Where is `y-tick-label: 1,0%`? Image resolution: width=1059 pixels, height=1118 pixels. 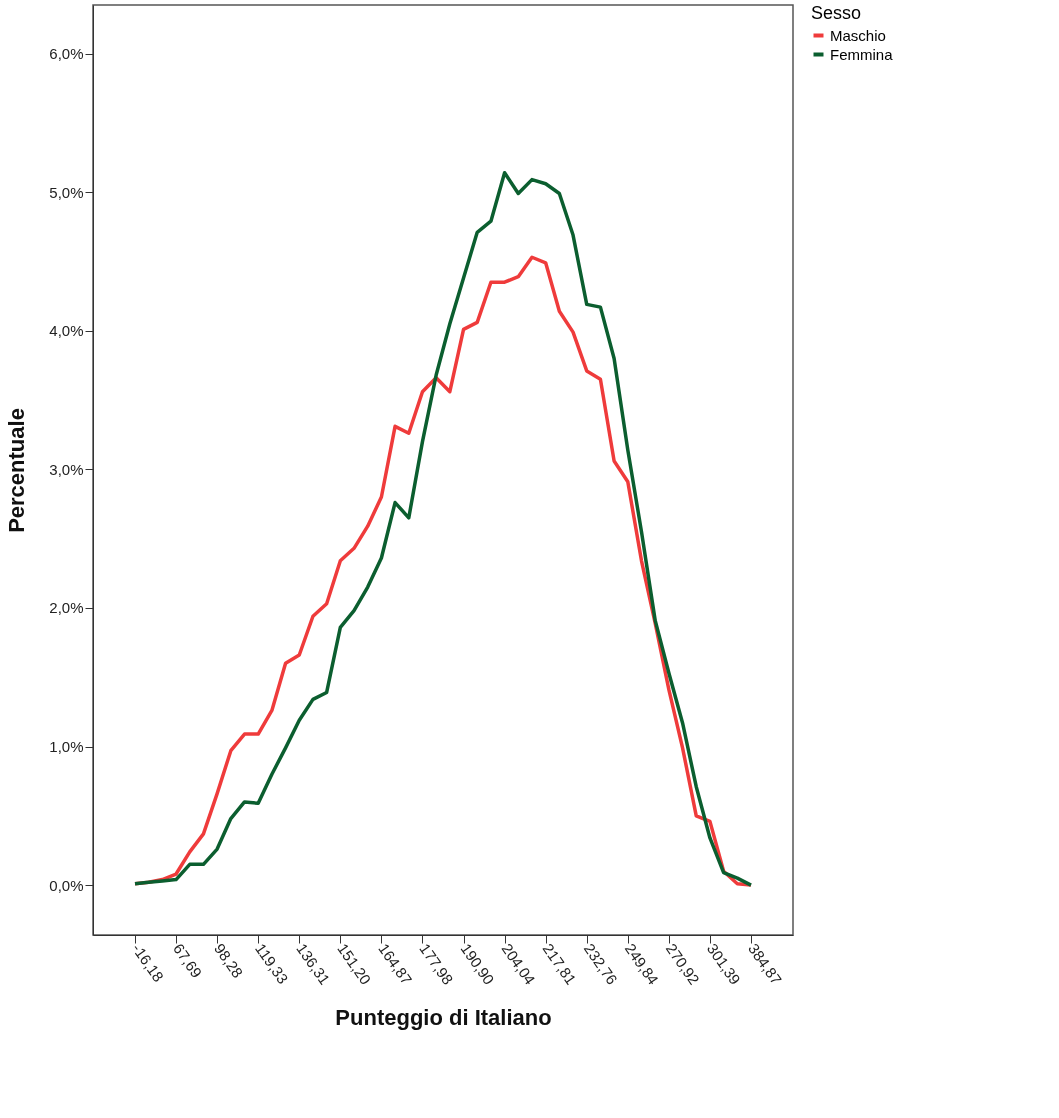 y-tick-label: 1,0% is located at coordinates (66, 747).